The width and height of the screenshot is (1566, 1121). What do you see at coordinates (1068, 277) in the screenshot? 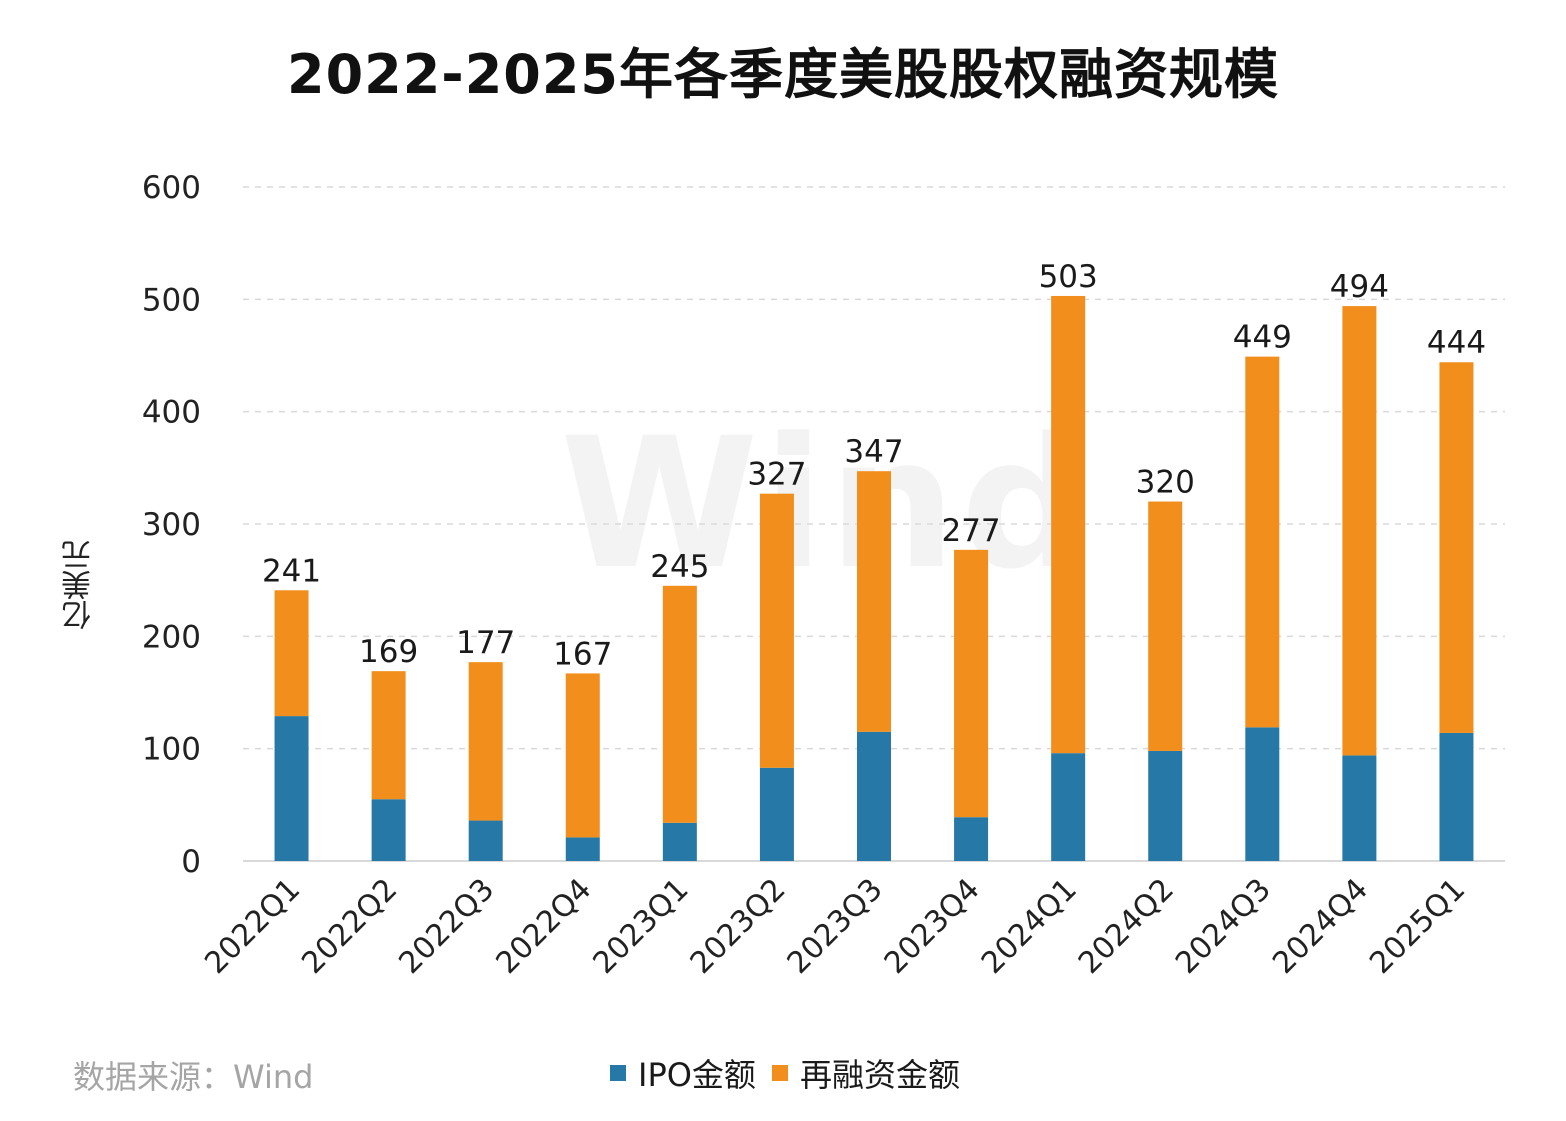
I see `total-data-label: 503` at bounding box center [1068, 277].